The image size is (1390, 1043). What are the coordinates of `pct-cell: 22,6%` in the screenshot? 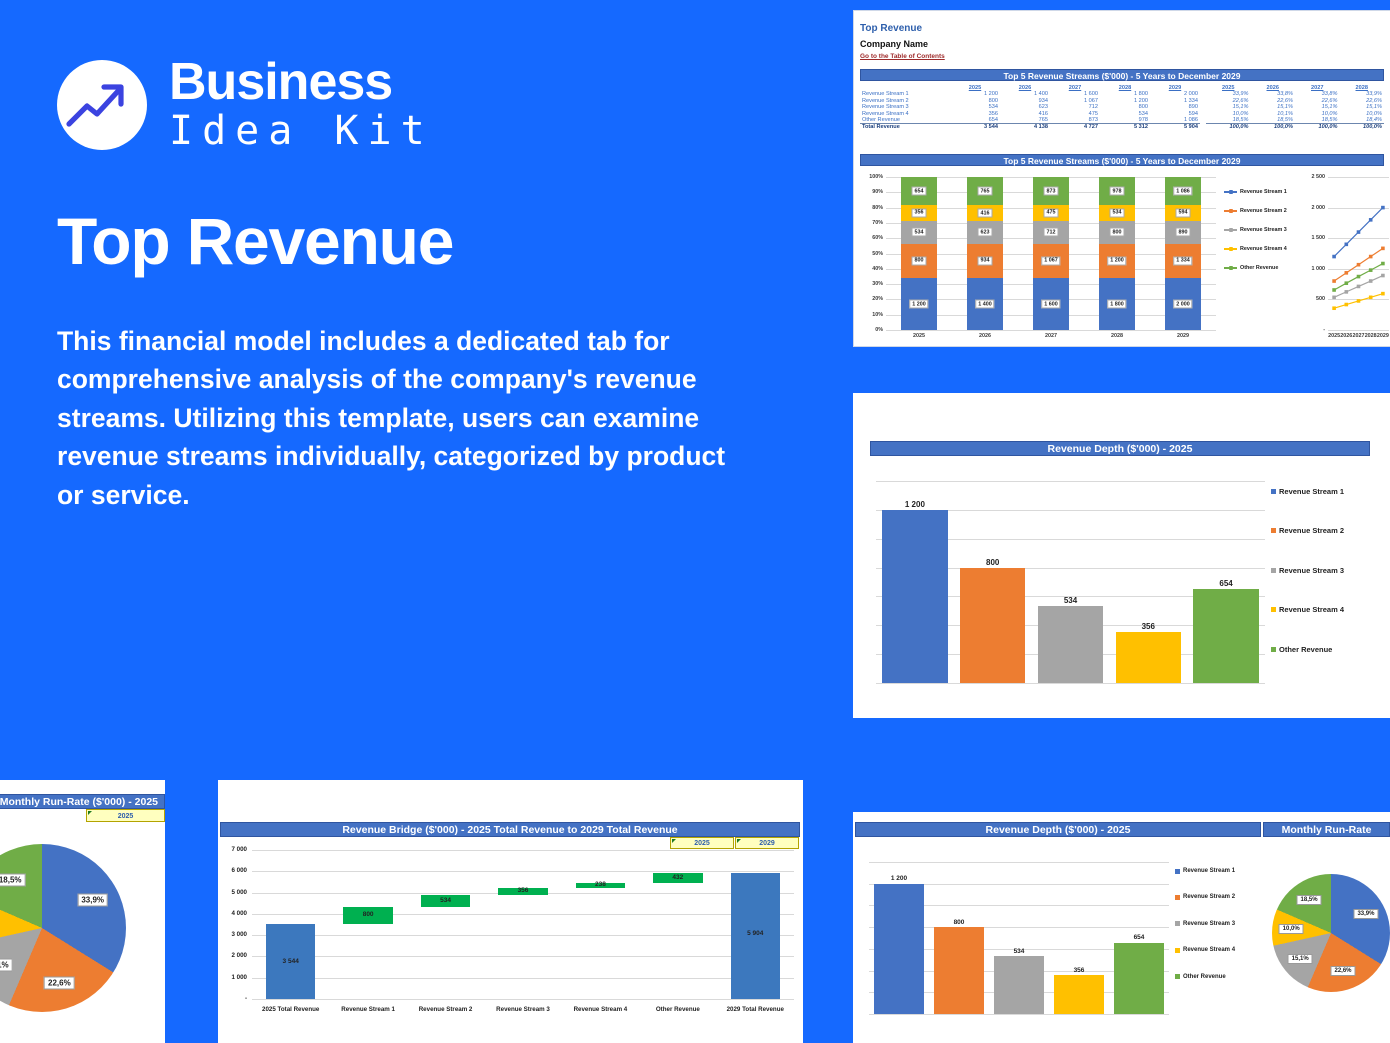 It's located at (1374, 100).